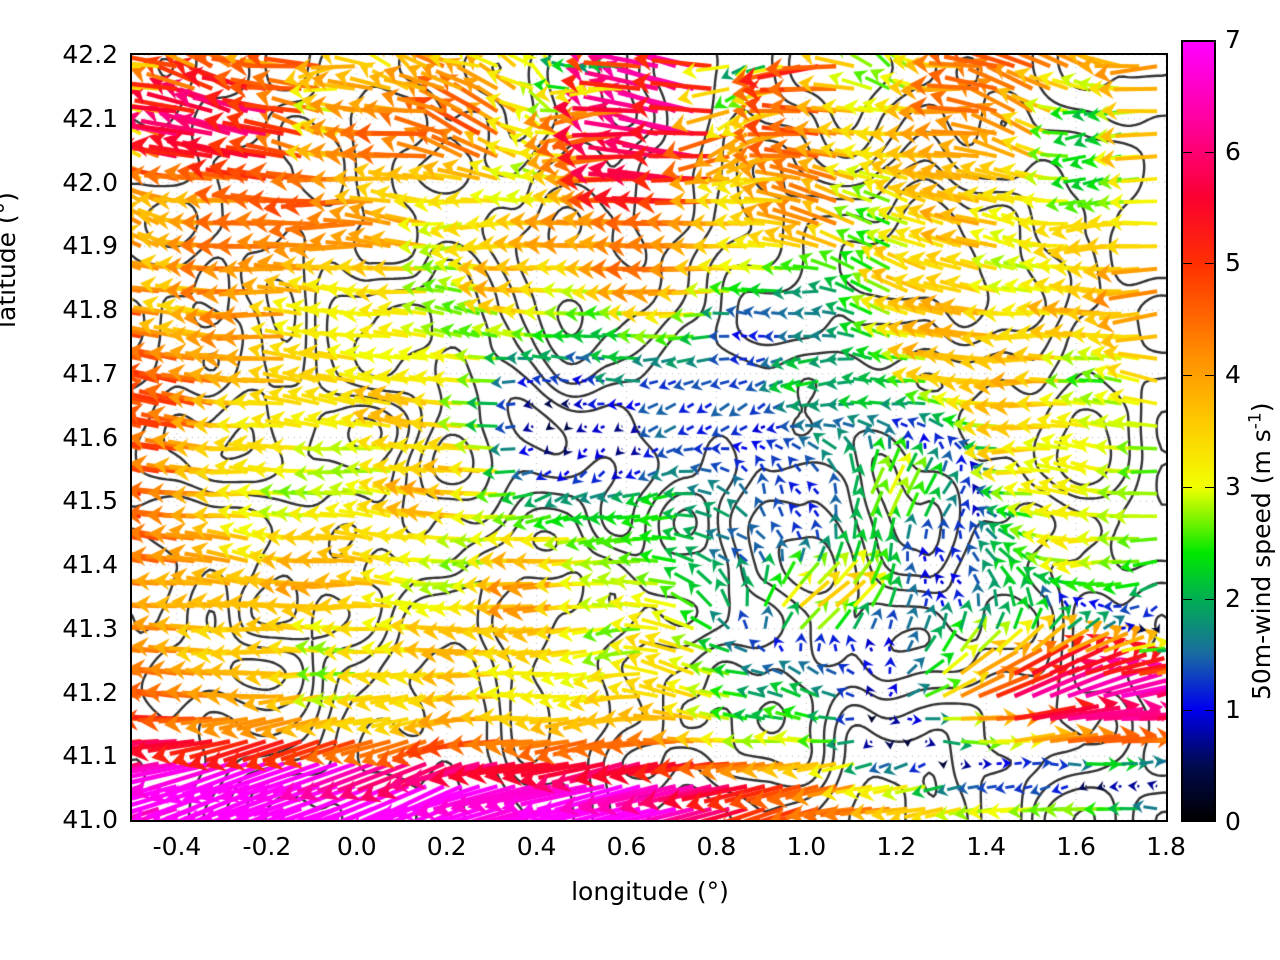  What do you see at coordinates (806, 846) in the screenshot?
I see `x-tick-label: 1.0` at bounding box center [806, 846].